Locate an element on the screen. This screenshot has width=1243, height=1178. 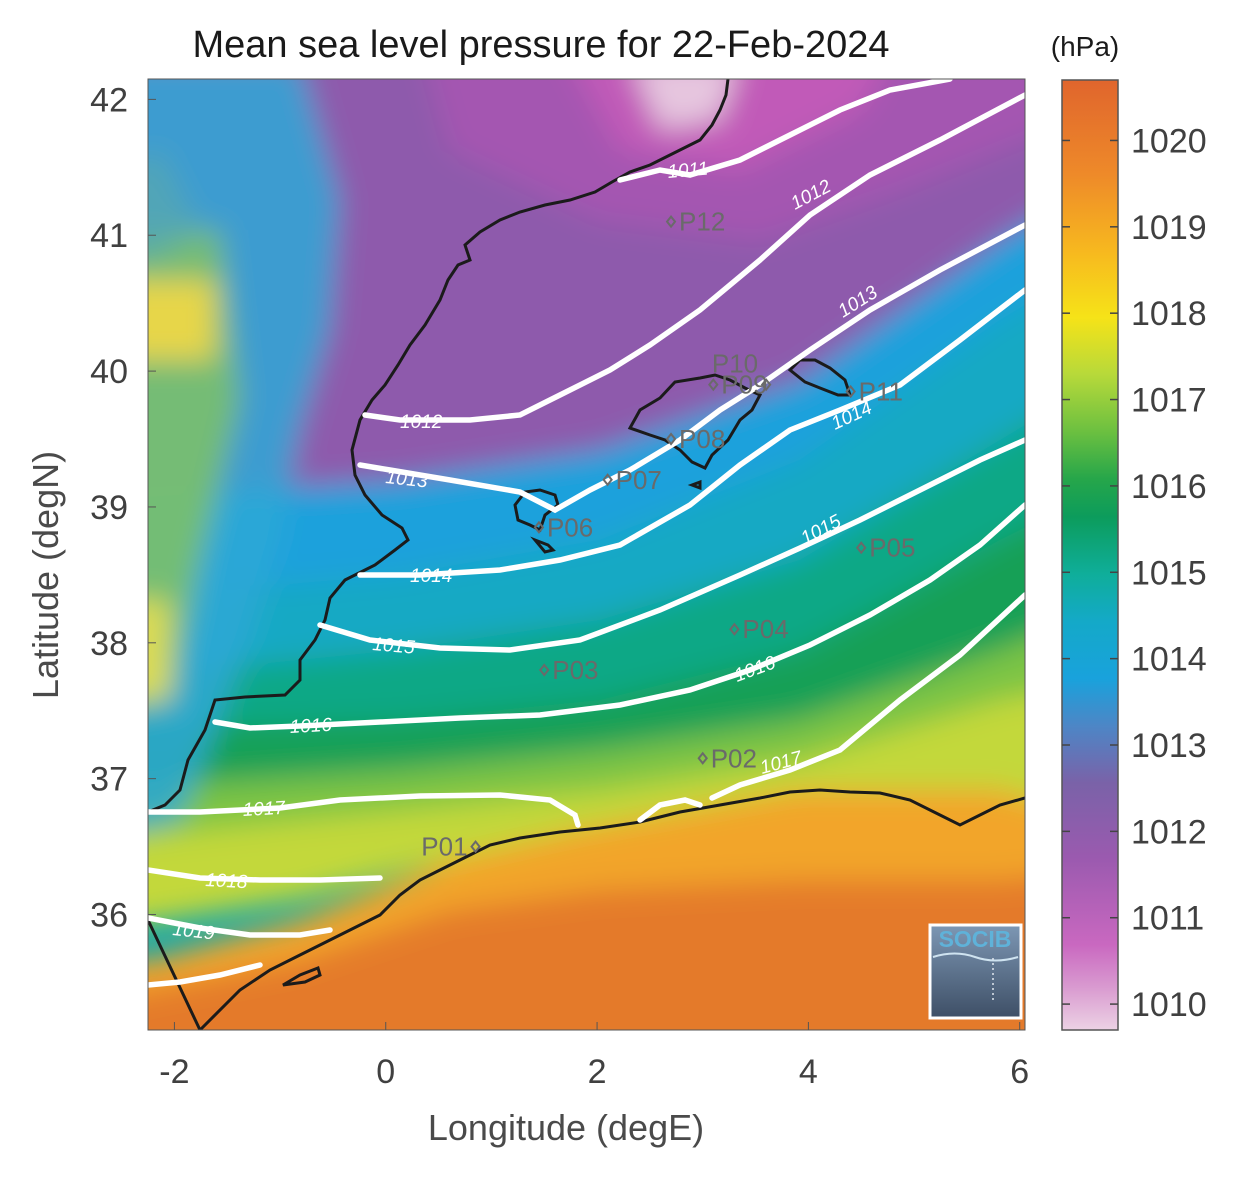
x-tick-label: 2 is located at coordinates (597, 1072).